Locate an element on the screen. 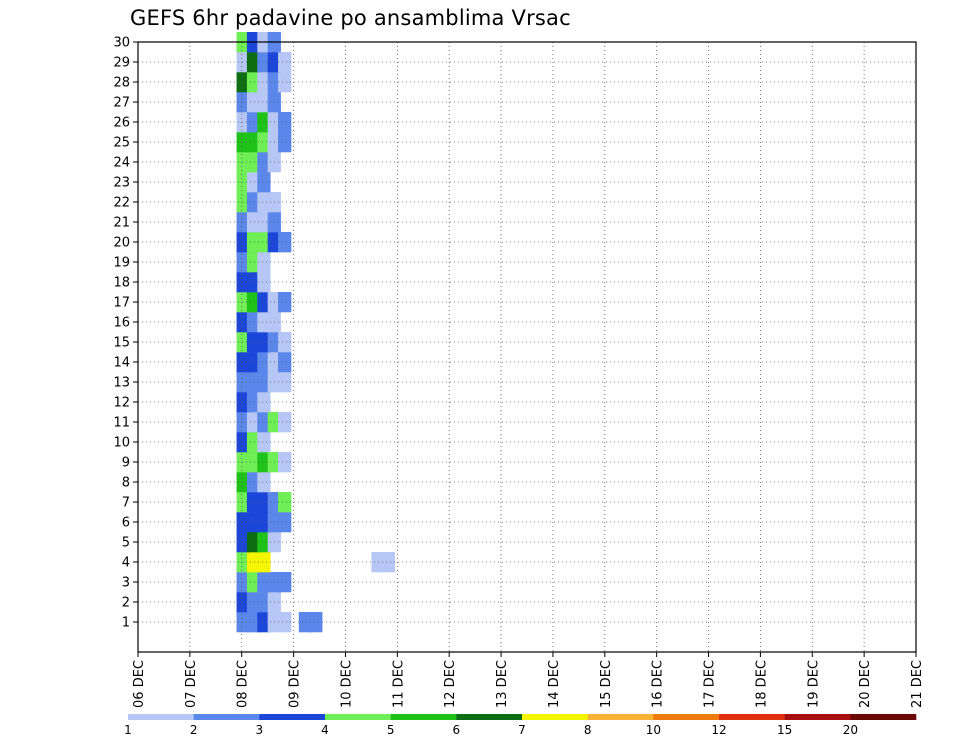 The width and height of the screenshot is (960, 742). y-tick-label: 10 is located at coordinates (121, 443).